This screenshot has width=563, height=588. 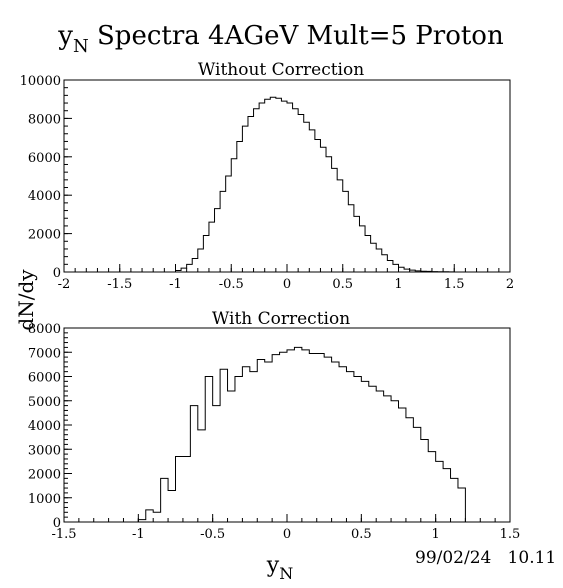 What do you see at coordinates (40, 81) in the screenshot?
I see `y-tick-label: 10000` at bounding box center [40, 81].